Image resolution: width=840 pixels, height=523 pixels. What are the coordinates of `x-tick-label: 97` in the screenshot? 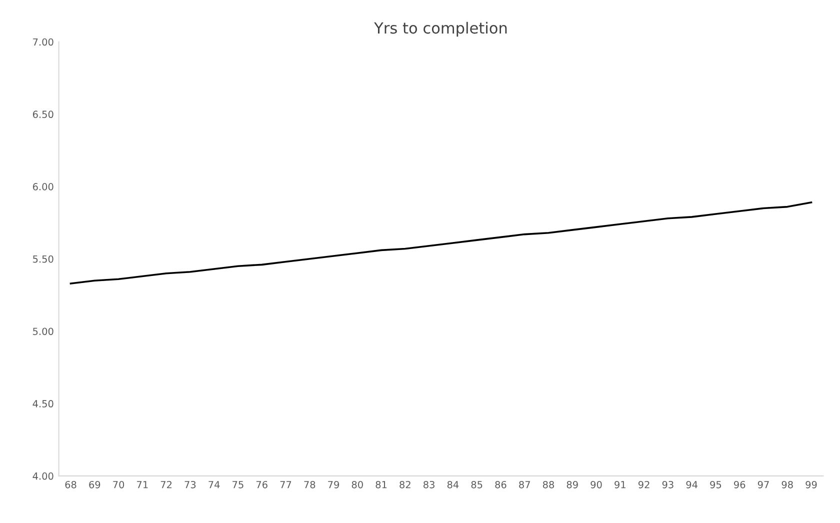 It's located at (763, 484).